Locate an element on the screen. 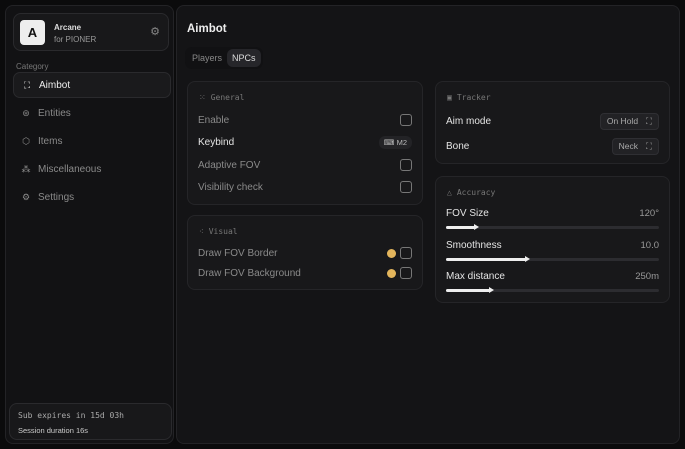  card-header: Visual is located at coordinates (223, 231).